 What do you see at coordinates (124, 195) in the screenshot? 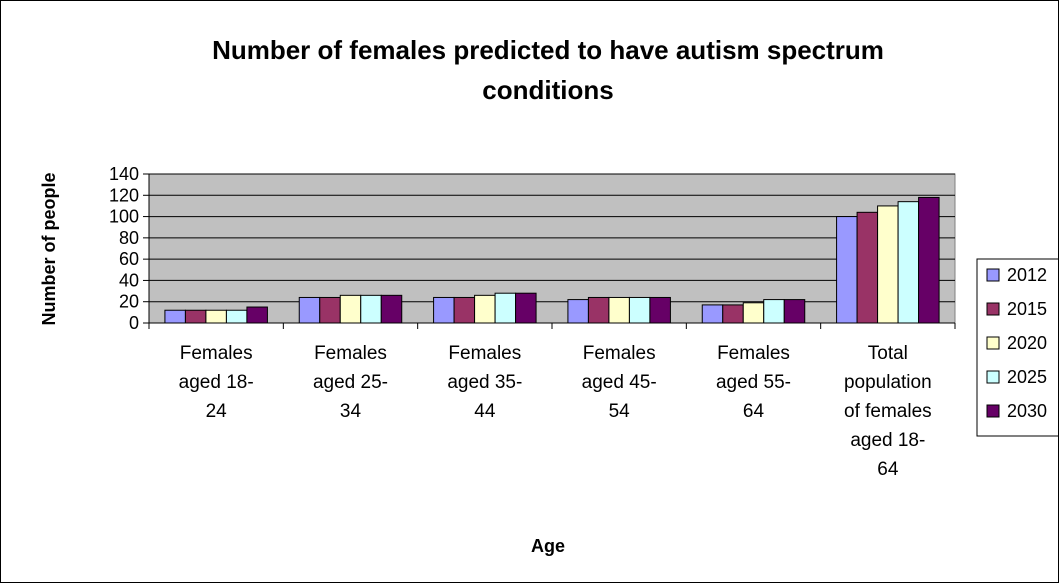
I see `y-tick-label: 120` at bounding box center [124, 195].